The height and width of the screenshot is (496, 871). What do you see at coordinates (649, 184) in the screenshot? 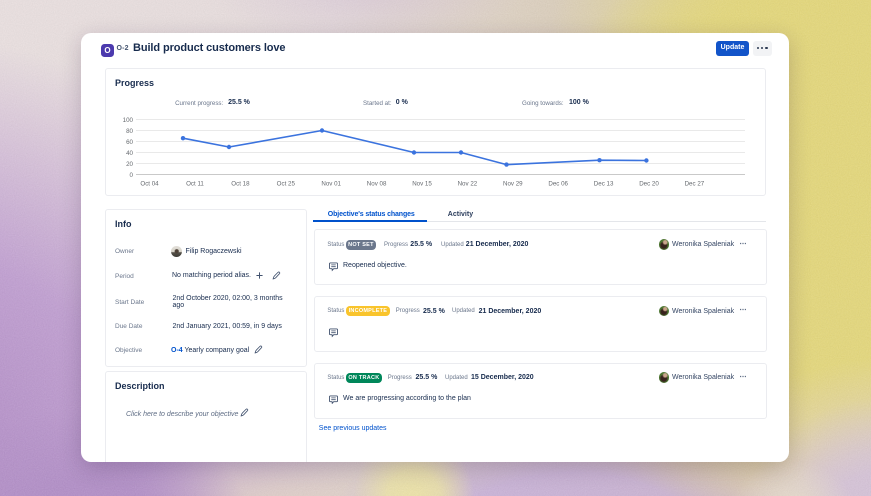
I see `svg-text: Dec 20` at bounding box center [649, 184].